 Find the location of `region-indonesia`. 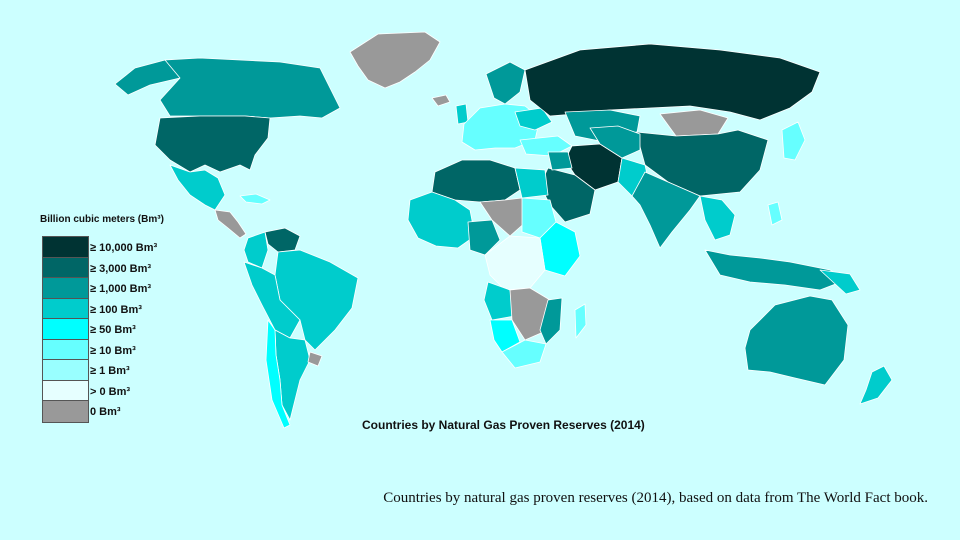

region-indonesia is located at coordinates (775, 270).